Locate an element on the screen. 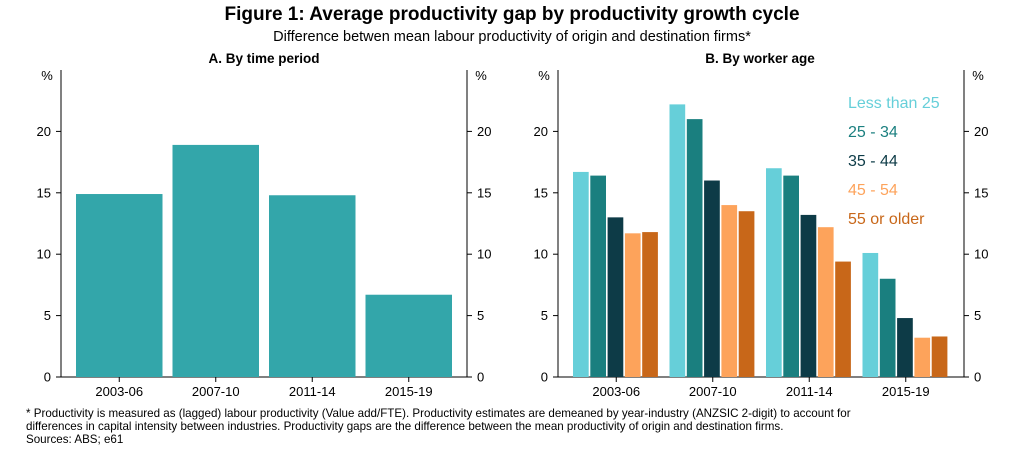  panel-b-legend-entry: Less than 25 is located at coordinates (894, 103).